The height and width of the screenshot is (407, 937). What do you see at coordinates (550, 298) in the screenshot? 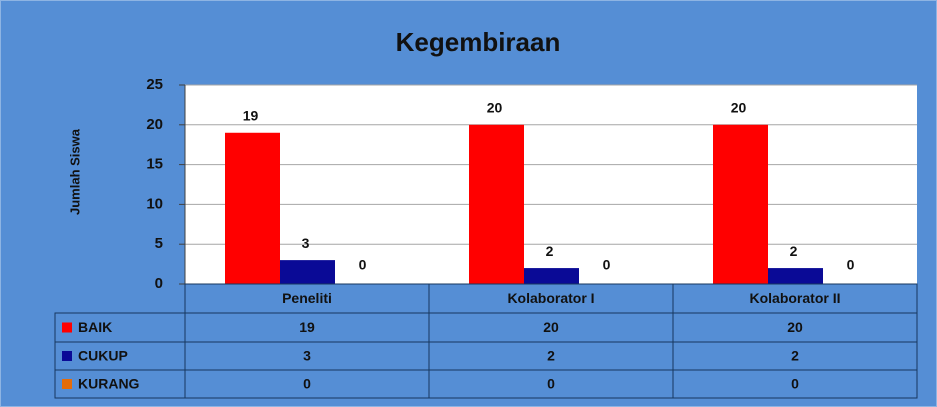
I see `x-tick-label: Kolaborator I` at bounding box center [550, 298].